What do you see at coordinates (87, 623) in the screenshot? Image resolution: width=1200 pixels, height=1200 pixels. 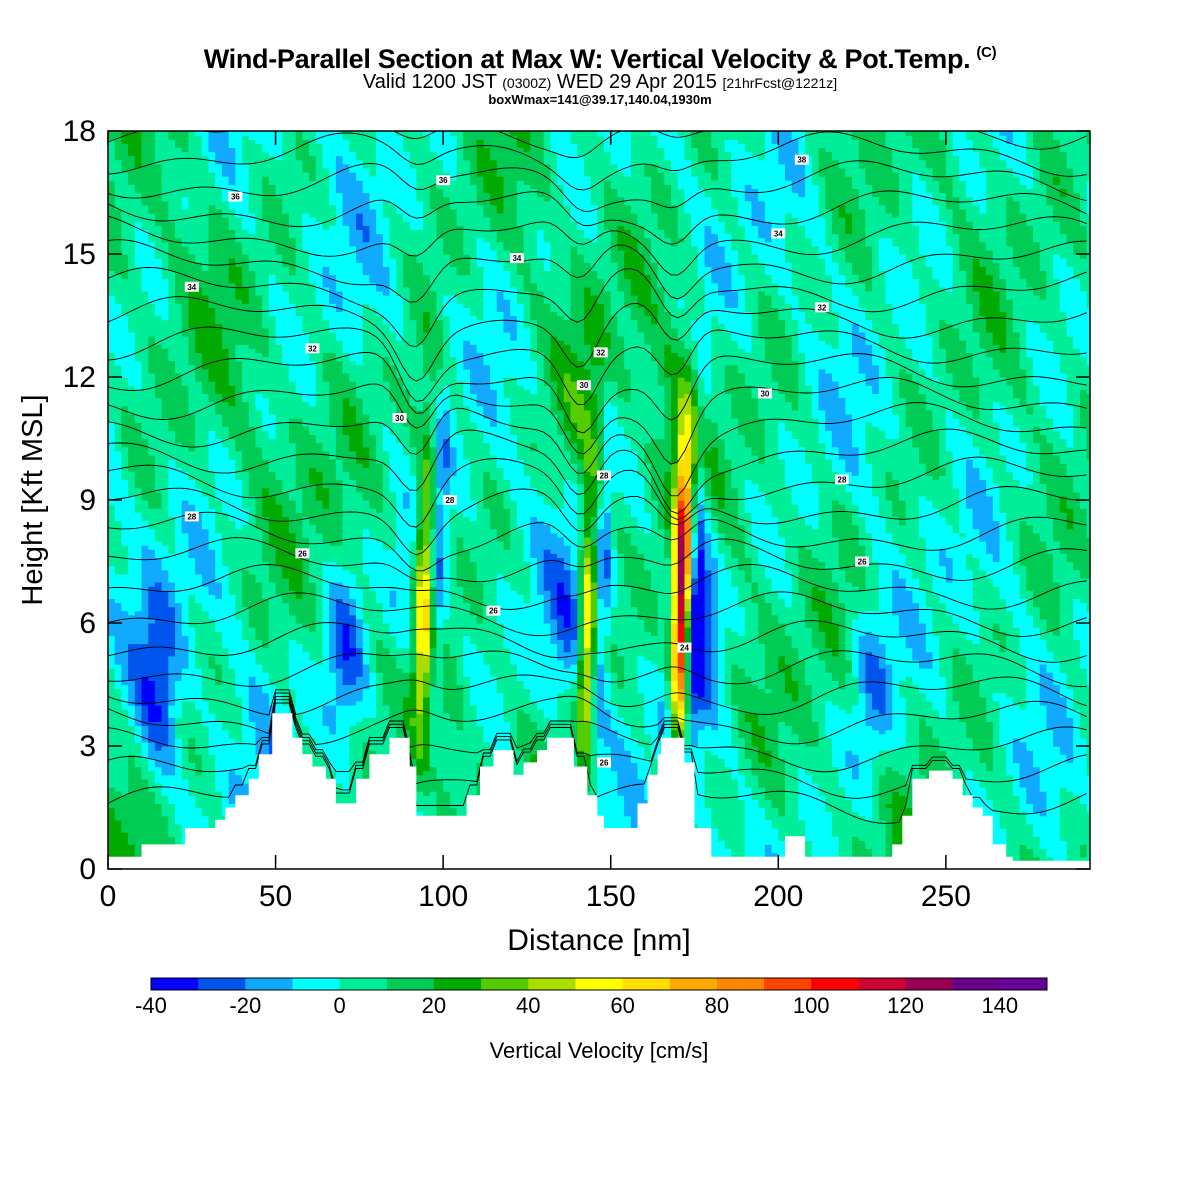 I see `y-tick-label: 6` at bounding box center [87, 623].